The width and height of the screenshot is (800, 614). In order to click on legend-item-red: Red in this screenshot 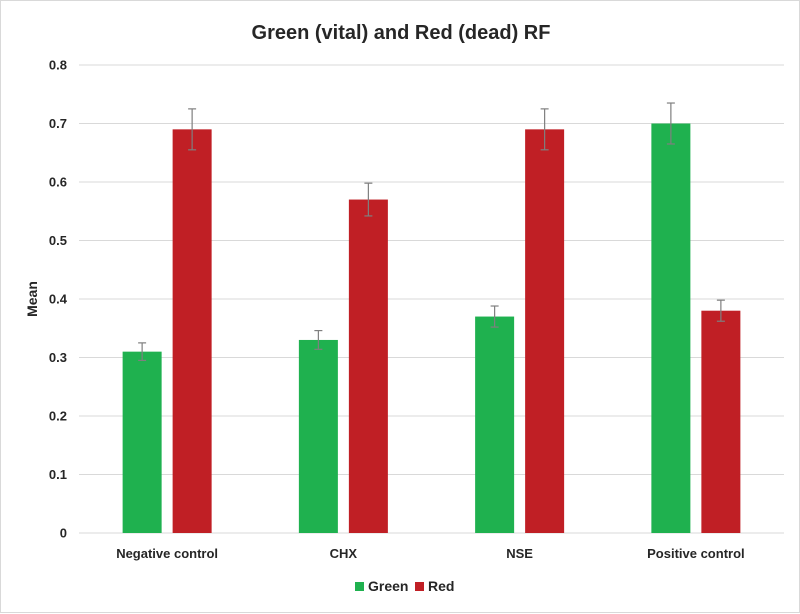, I will do `click(434, 586)`.